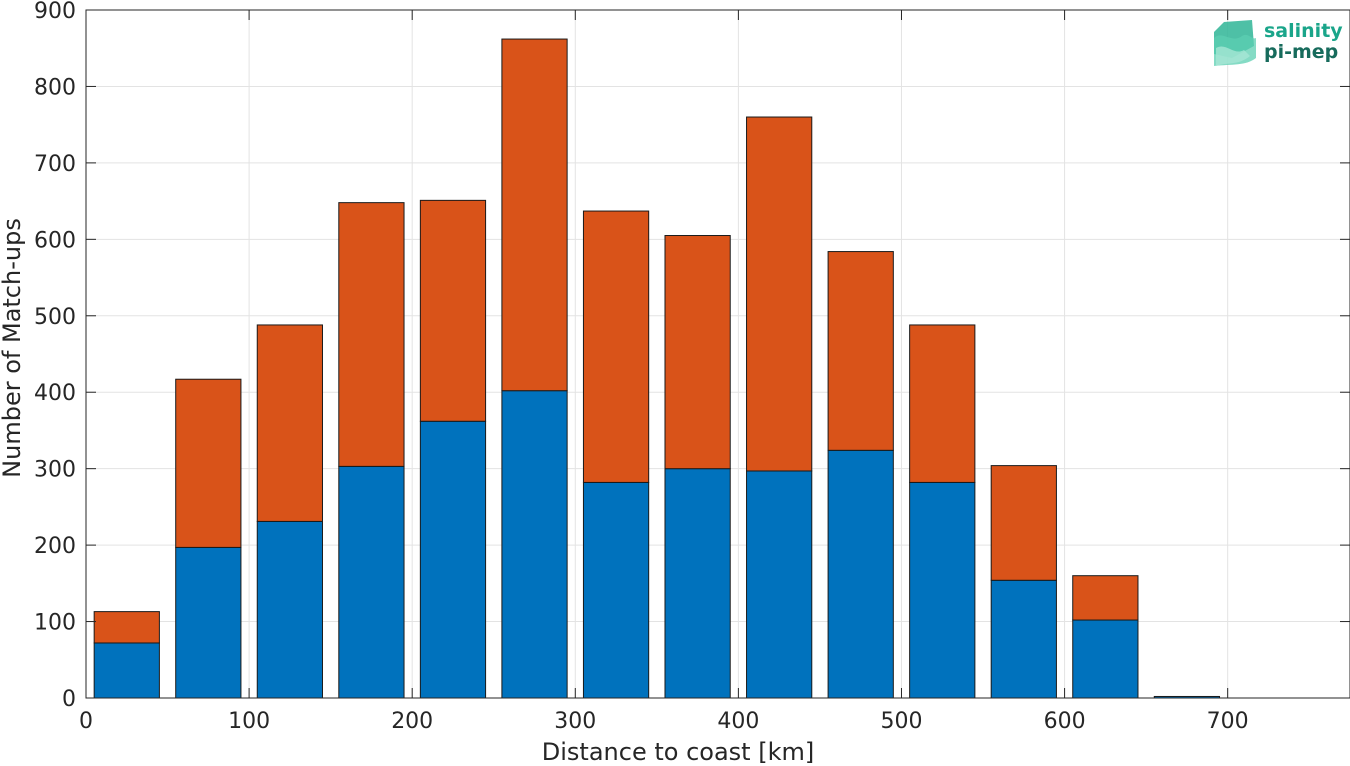 The height and width of the screenshot is (766, 1350). I want to click on y-tick-label: 900, so click(55, 12).